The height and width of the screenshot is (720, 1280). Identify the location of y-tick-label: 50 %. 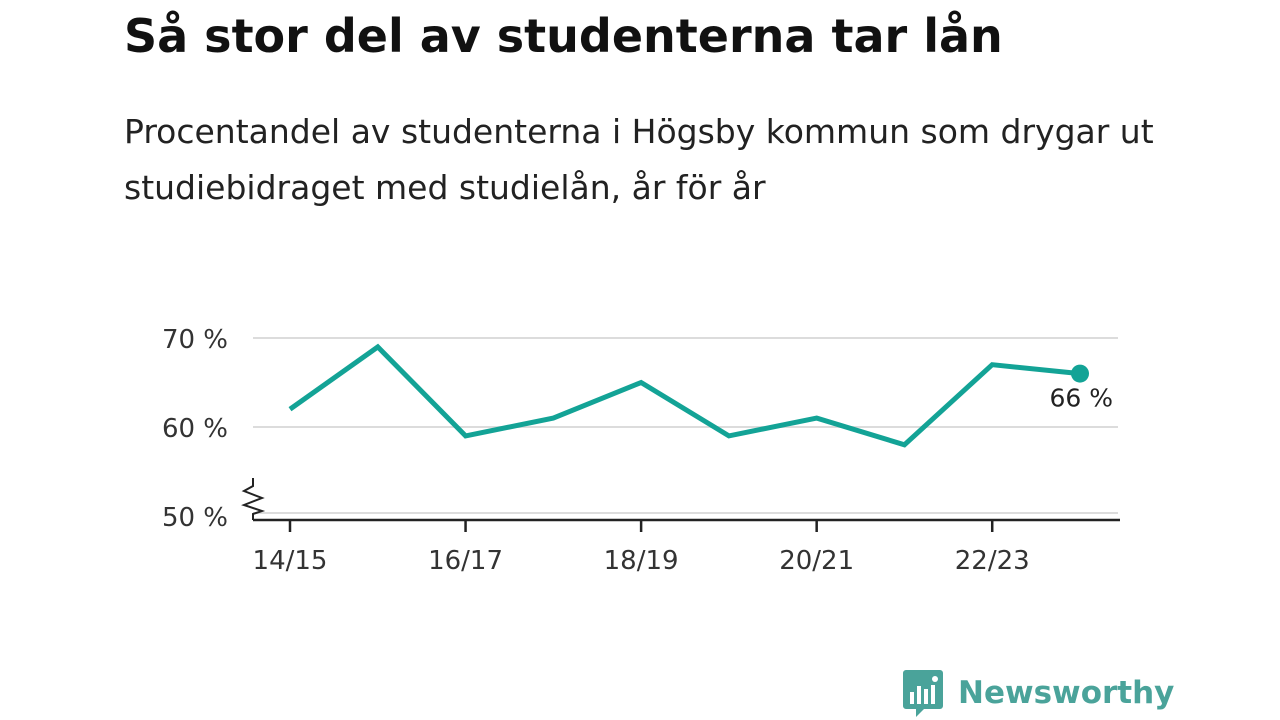
(195, 518).